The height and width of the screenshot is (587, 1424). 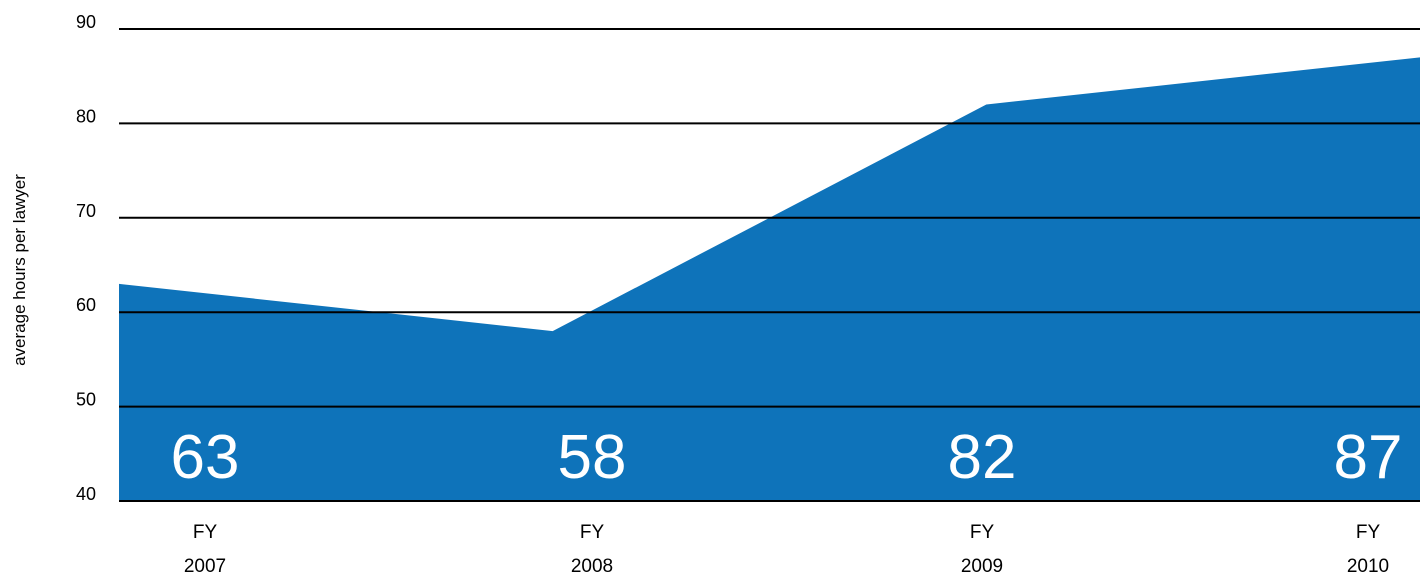 I want to click on y-tick-label: 70, so click(x=86, y=211).